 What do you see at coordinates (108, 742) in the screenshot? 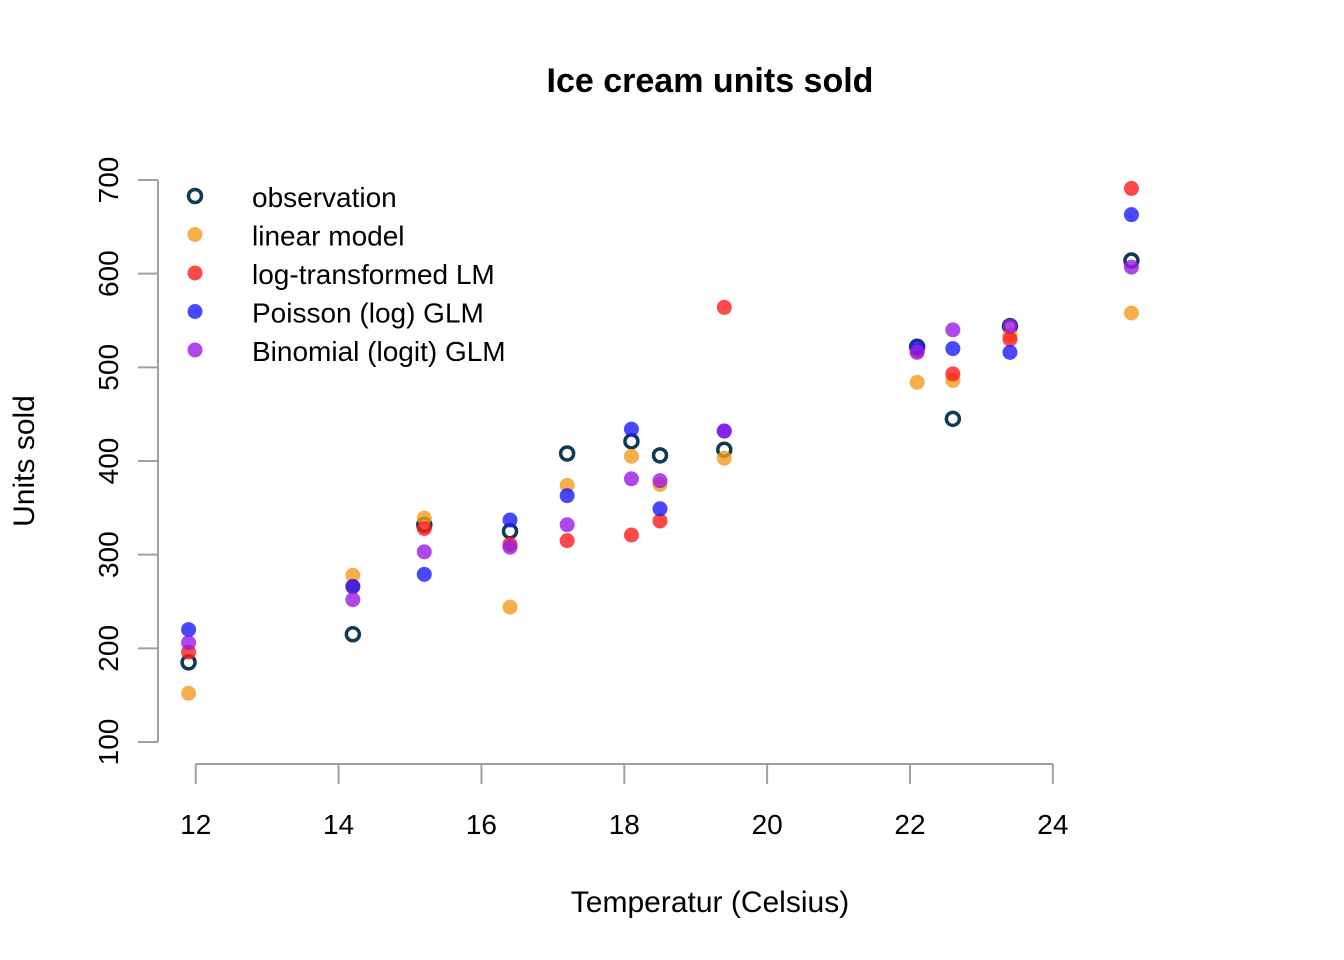
I see `y-tick-label: 100` at bounding box center [108, 742].